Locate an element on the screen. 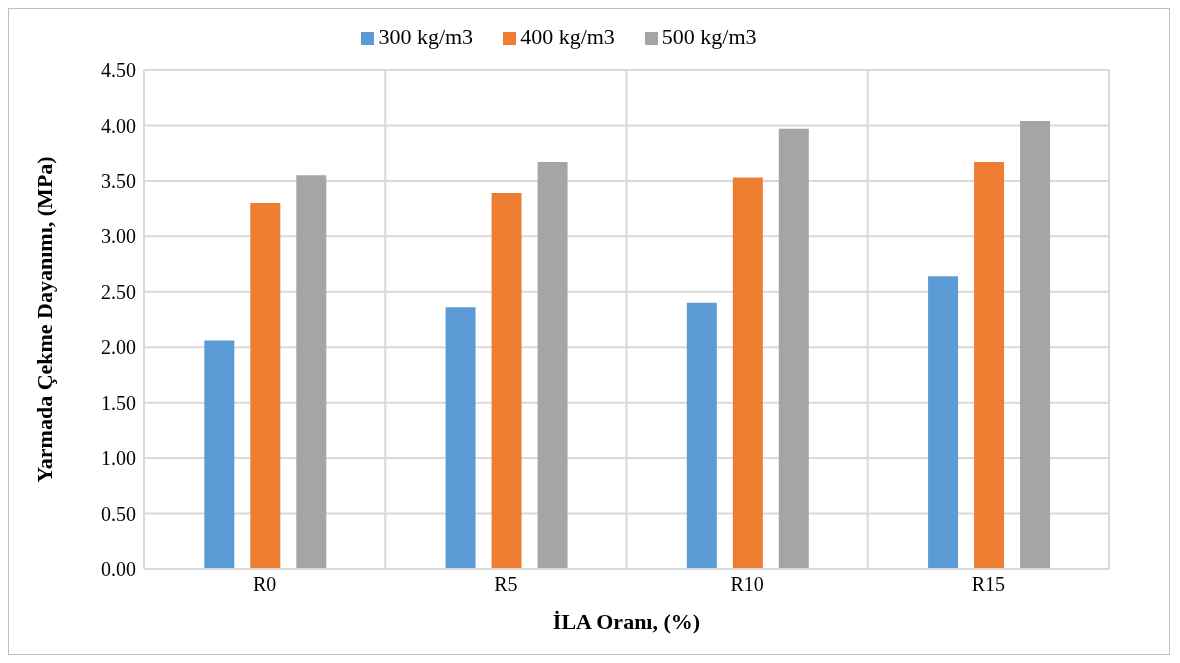 Image resolution: width=1180 pixels, height=663 pixels. y-tick-label: 2.00 is located at coordinates (118, 347).